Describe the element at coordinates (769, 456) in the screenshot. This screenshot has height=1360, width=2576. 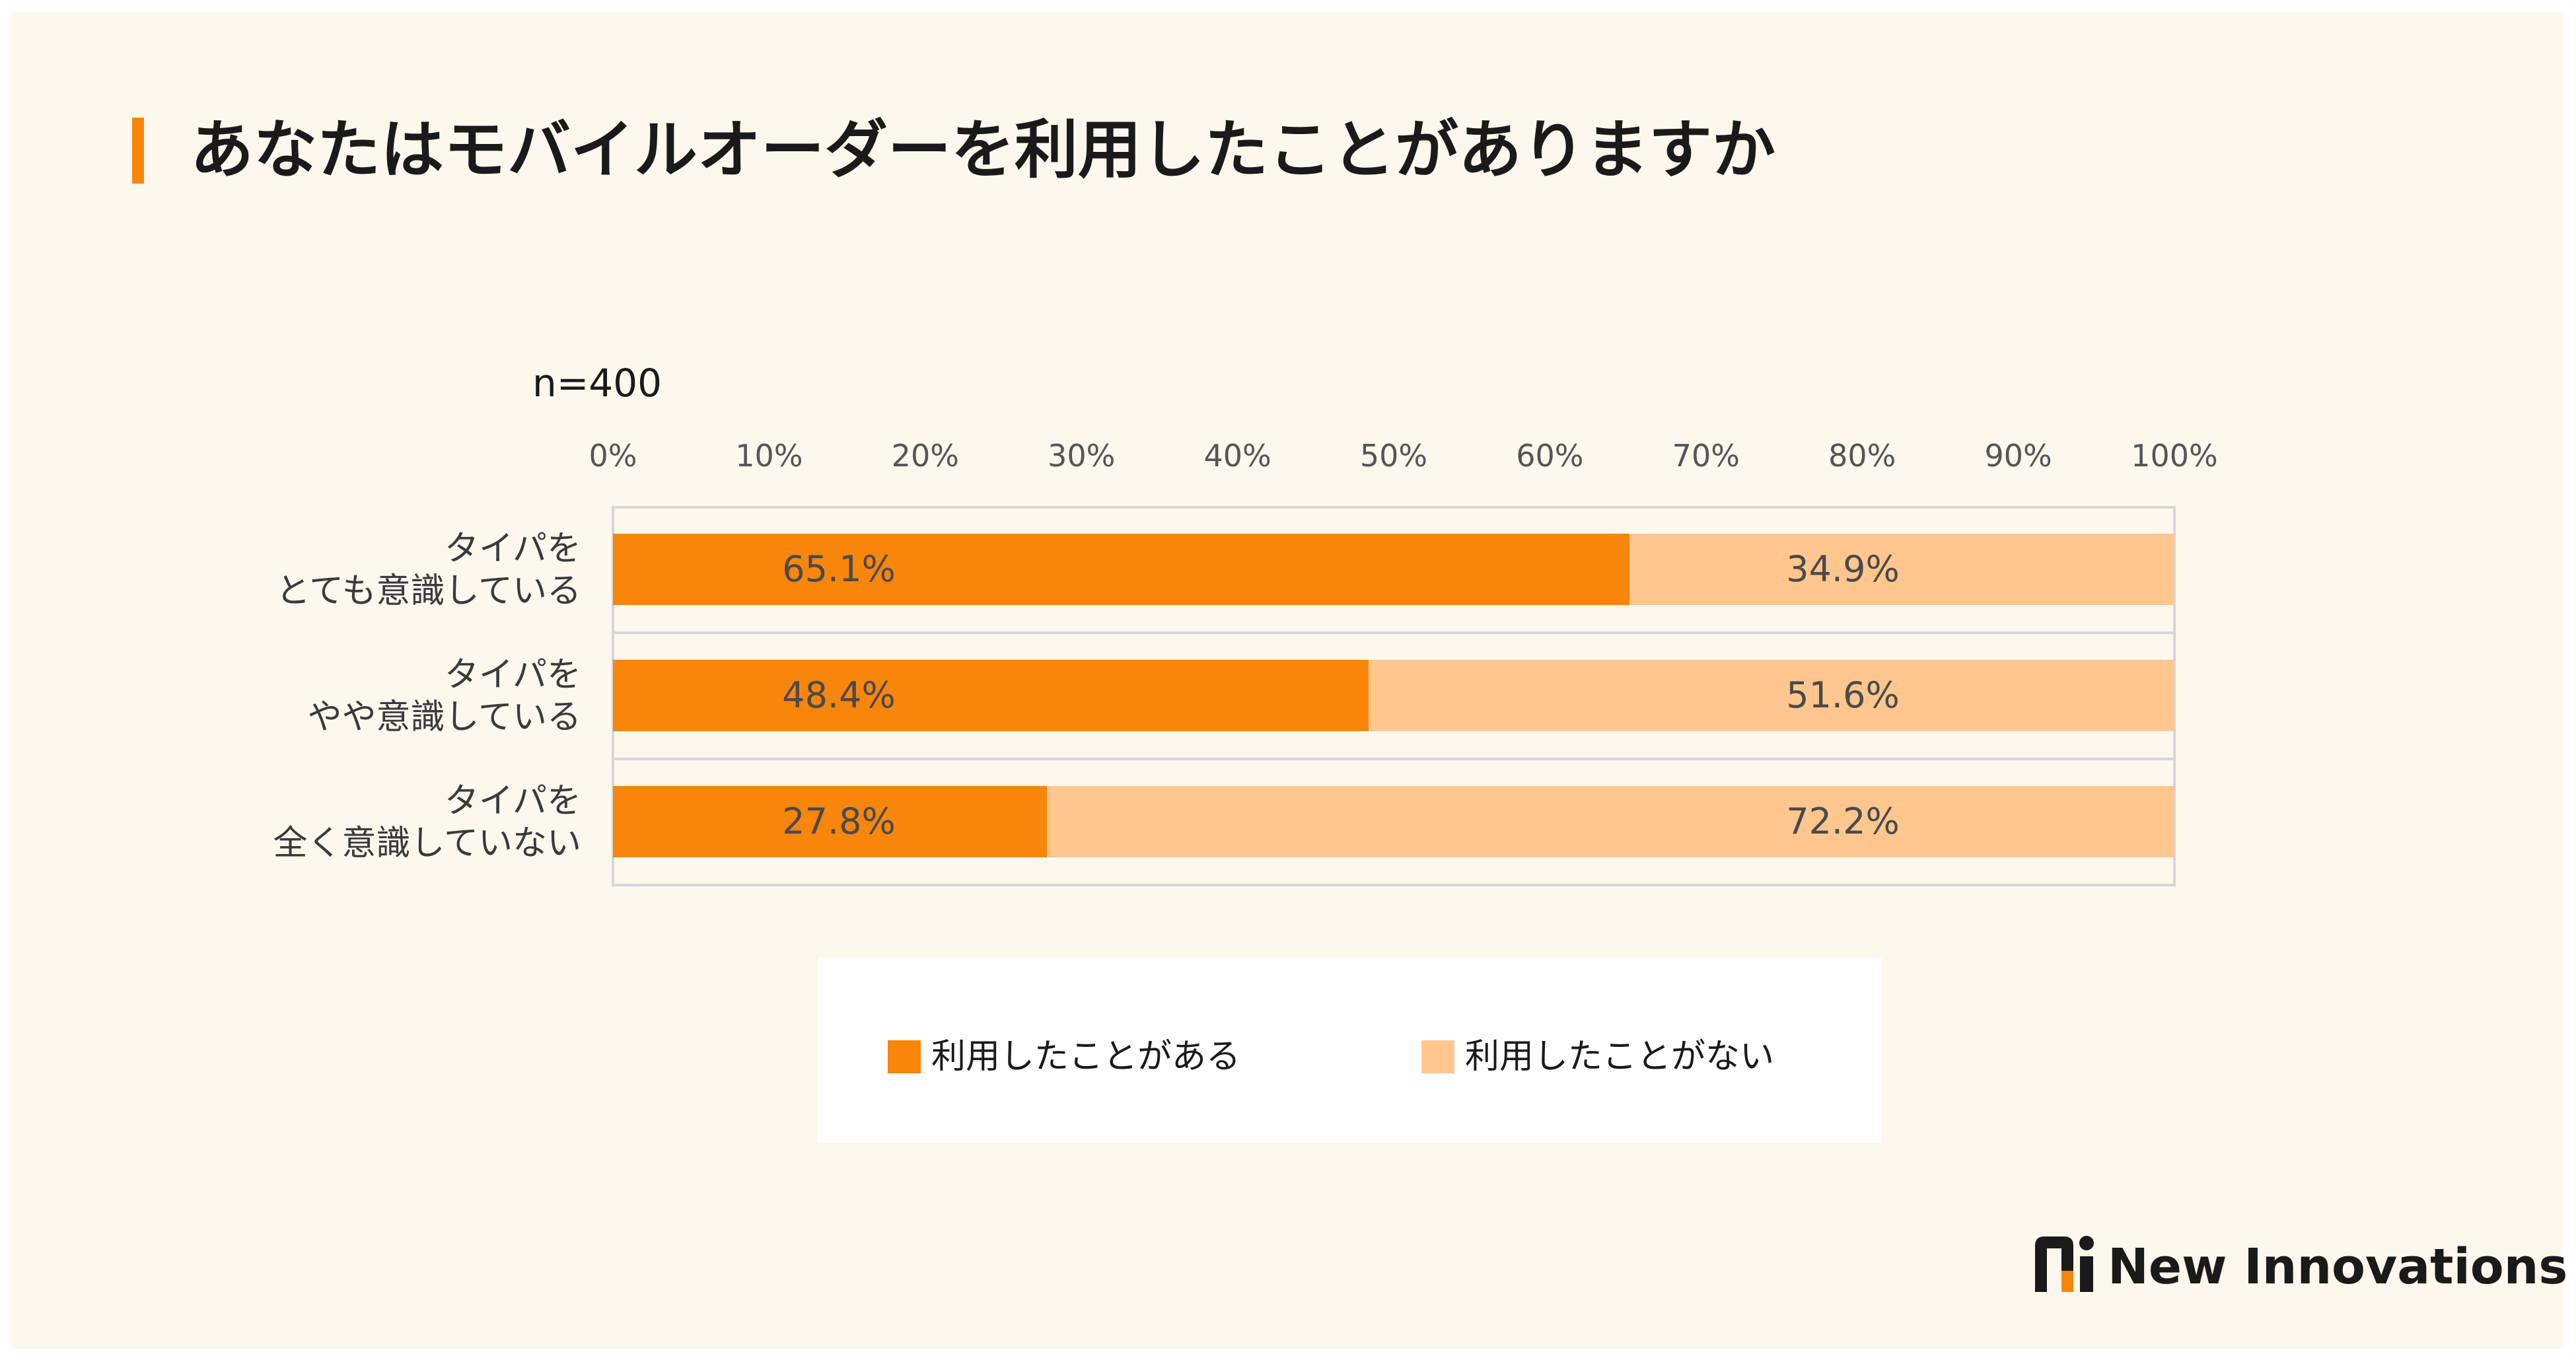
I see `x-tick-label: 10%` at that location.